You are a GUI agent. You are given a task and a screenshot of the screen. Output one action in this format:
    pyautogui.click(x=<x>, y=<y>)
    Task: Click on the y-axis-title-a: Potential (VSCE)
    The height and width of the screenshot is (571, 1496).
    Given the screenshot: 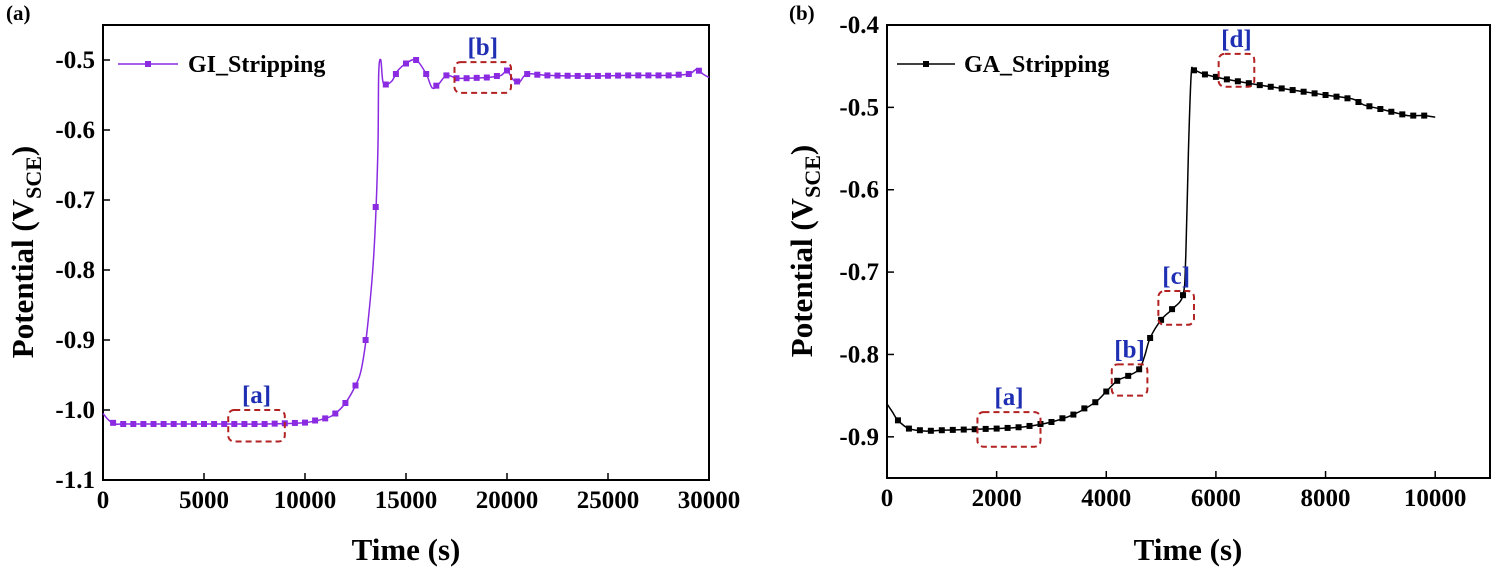 What is the action you would take?
    pyautogui.click(x=25, y=252)
    